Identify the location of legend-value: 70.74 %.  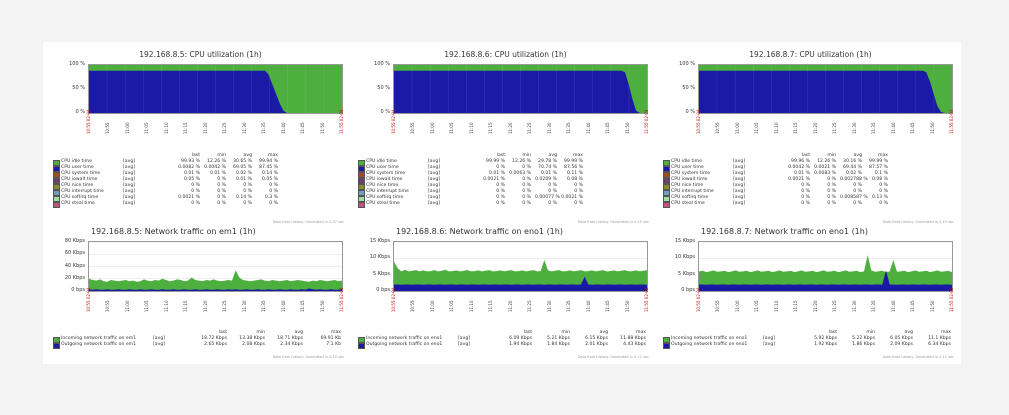
(547, 167).